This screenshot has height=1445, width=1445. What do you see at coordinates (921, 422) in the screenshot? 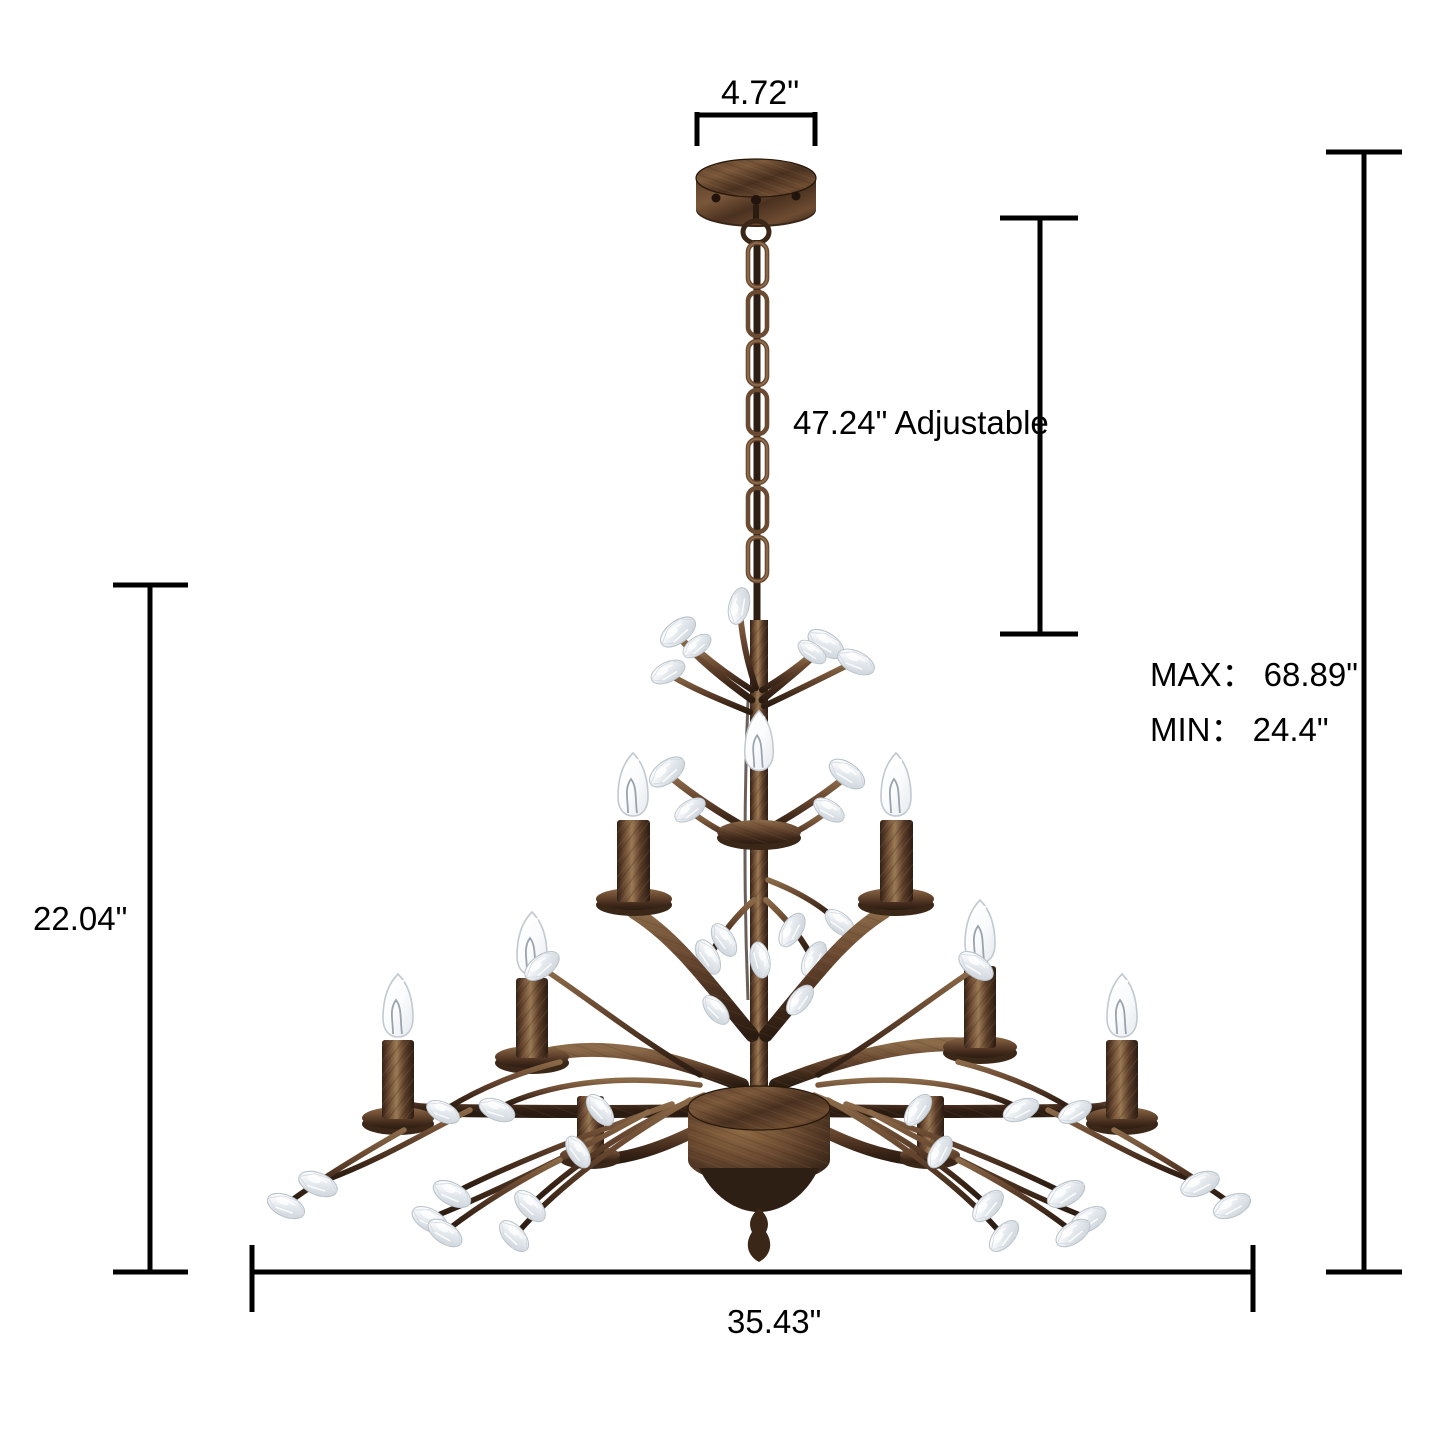
I see `dimension-label-chain-drop: 47.24" Adjustable` at bounding box center [921, 422].